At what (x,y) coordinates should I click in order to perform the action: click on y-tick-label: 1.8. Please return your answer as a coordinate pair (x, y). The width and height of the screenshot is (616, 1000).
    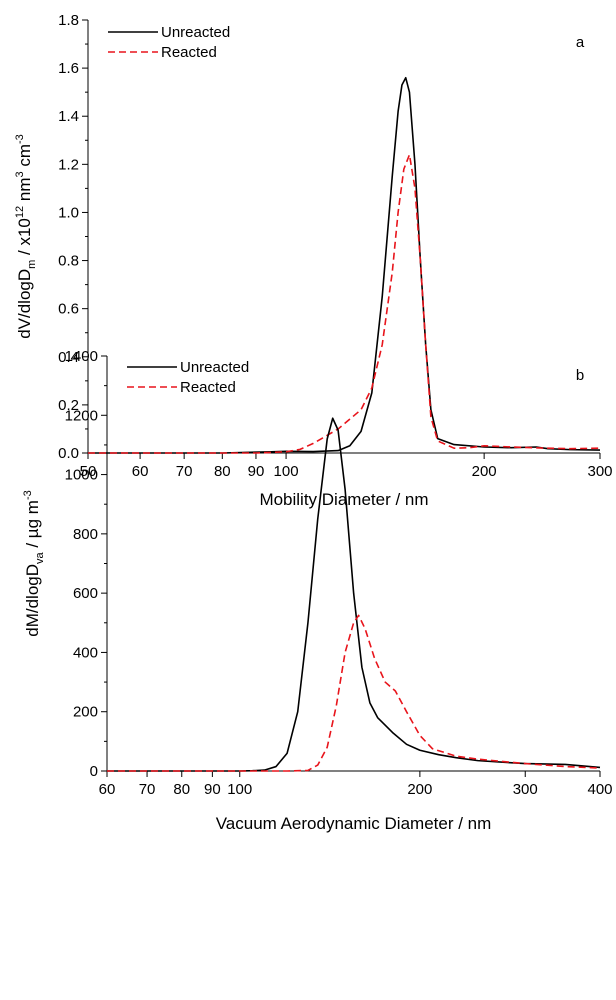
    Looking at the image, I should click on (68, 20).